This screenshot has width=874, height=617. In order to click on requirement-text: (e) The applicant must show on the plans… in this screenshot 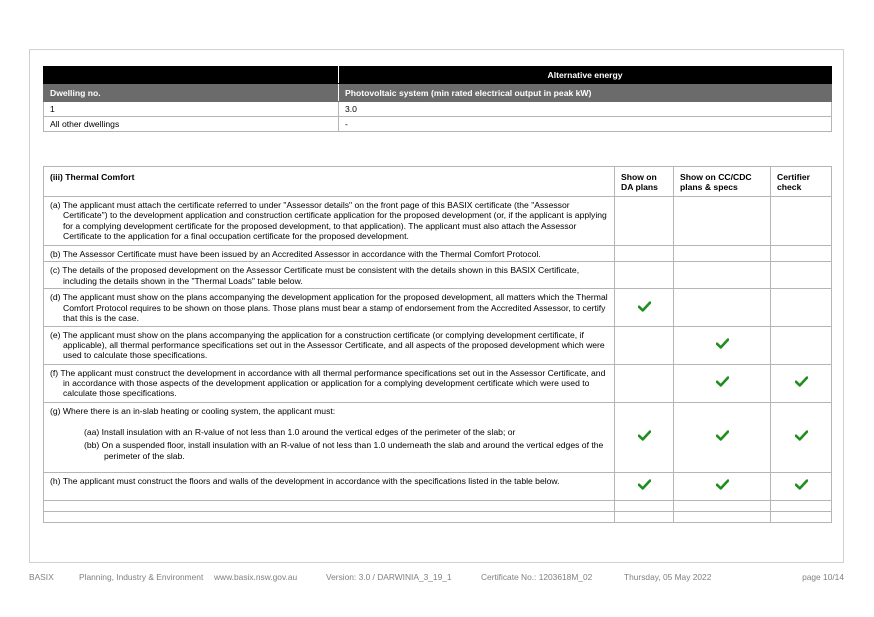, I will do `click(327, 345)`.